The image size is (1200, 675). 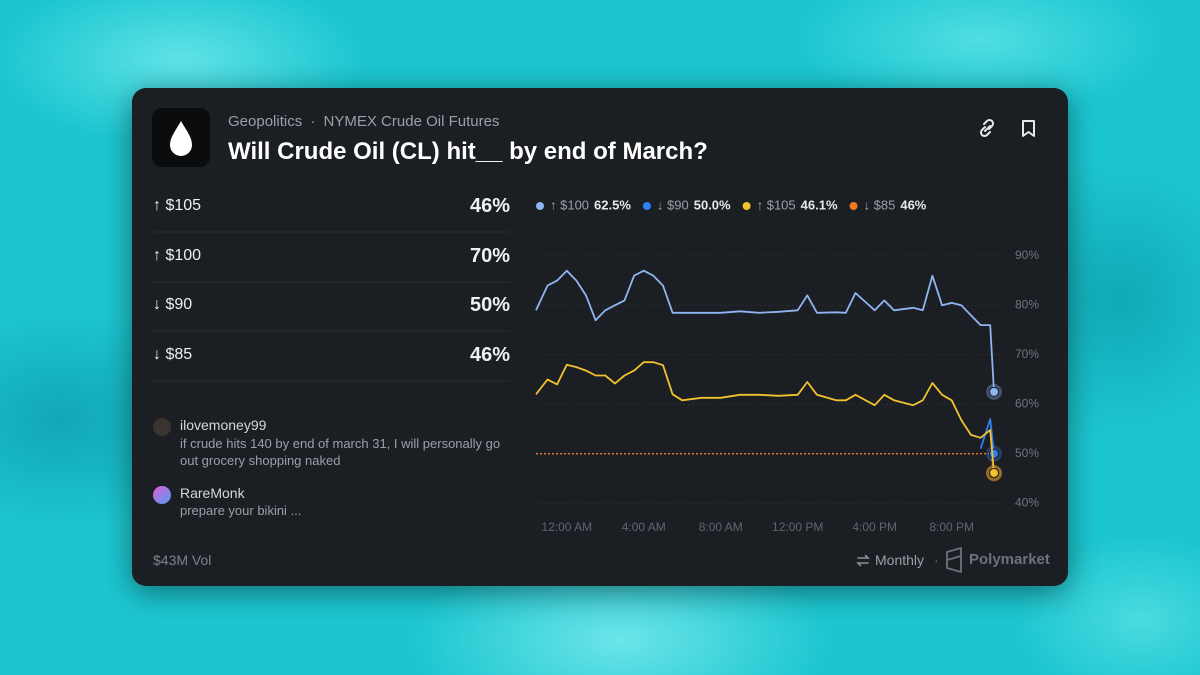 What do you see at coordinates (1027, 453) in the screenshot?
I see `y-tick-label: 50%` at bounding box center [1027, 453].